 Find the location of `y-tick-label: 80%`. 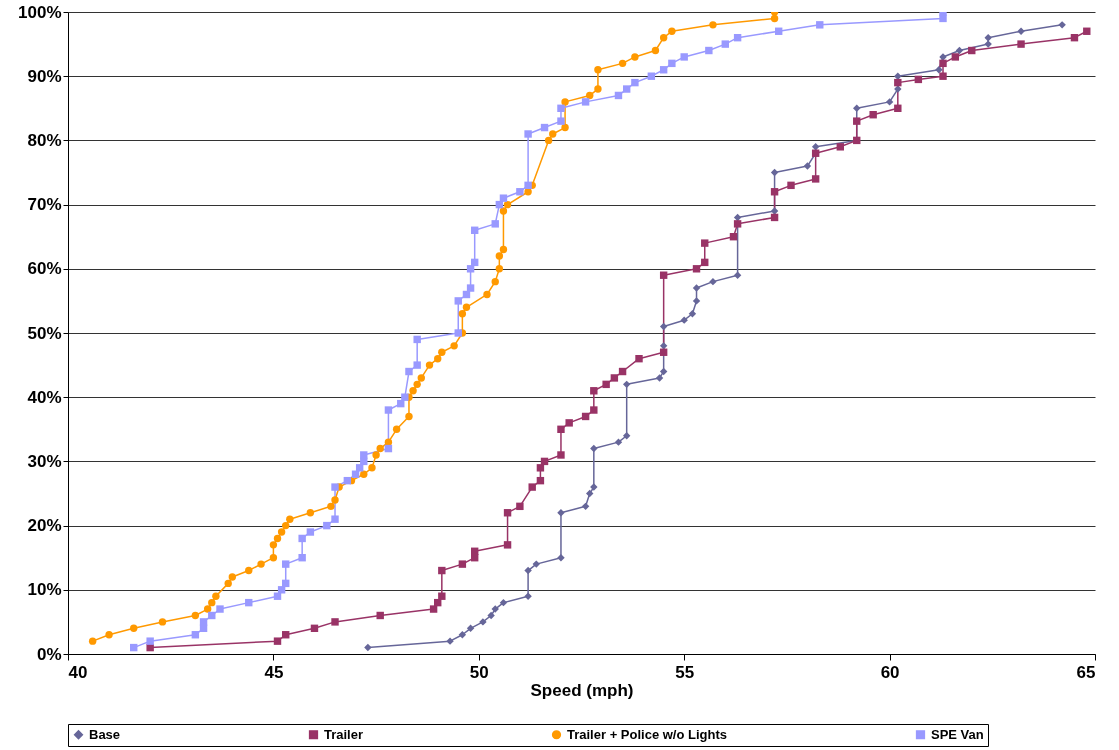

y-tick-label: 80% is located at coordinates (44, 140).